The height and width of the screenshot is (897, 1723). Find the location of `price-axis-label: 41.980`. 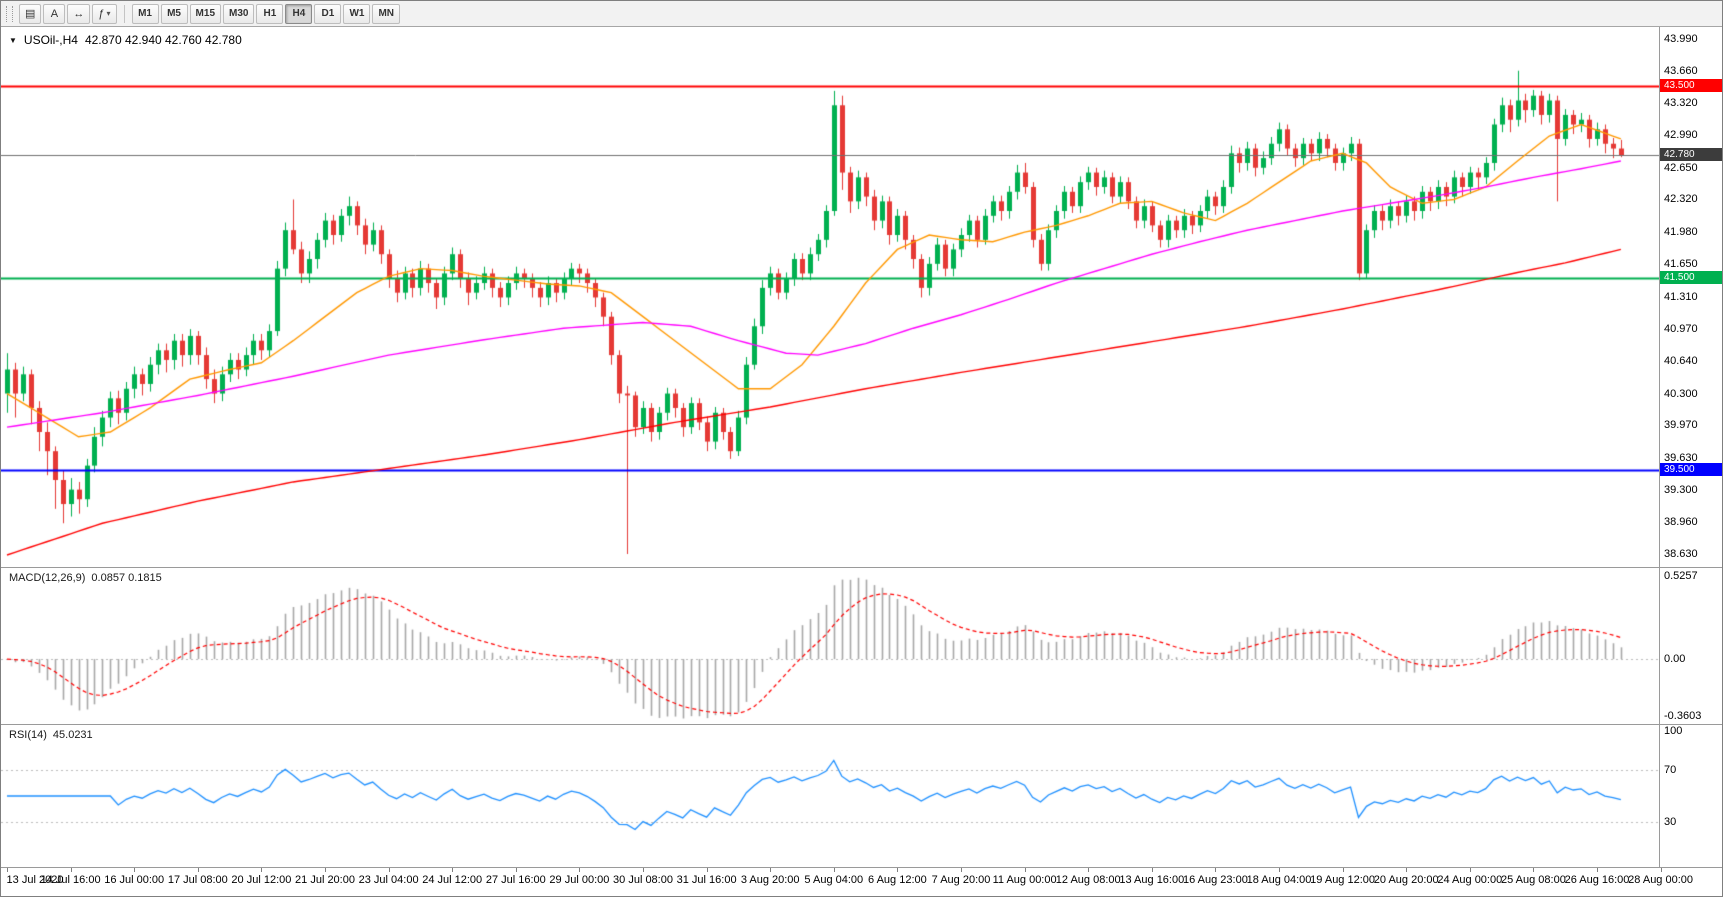

price-axis-label: 41.980 is located at coordinates (1681, 232).